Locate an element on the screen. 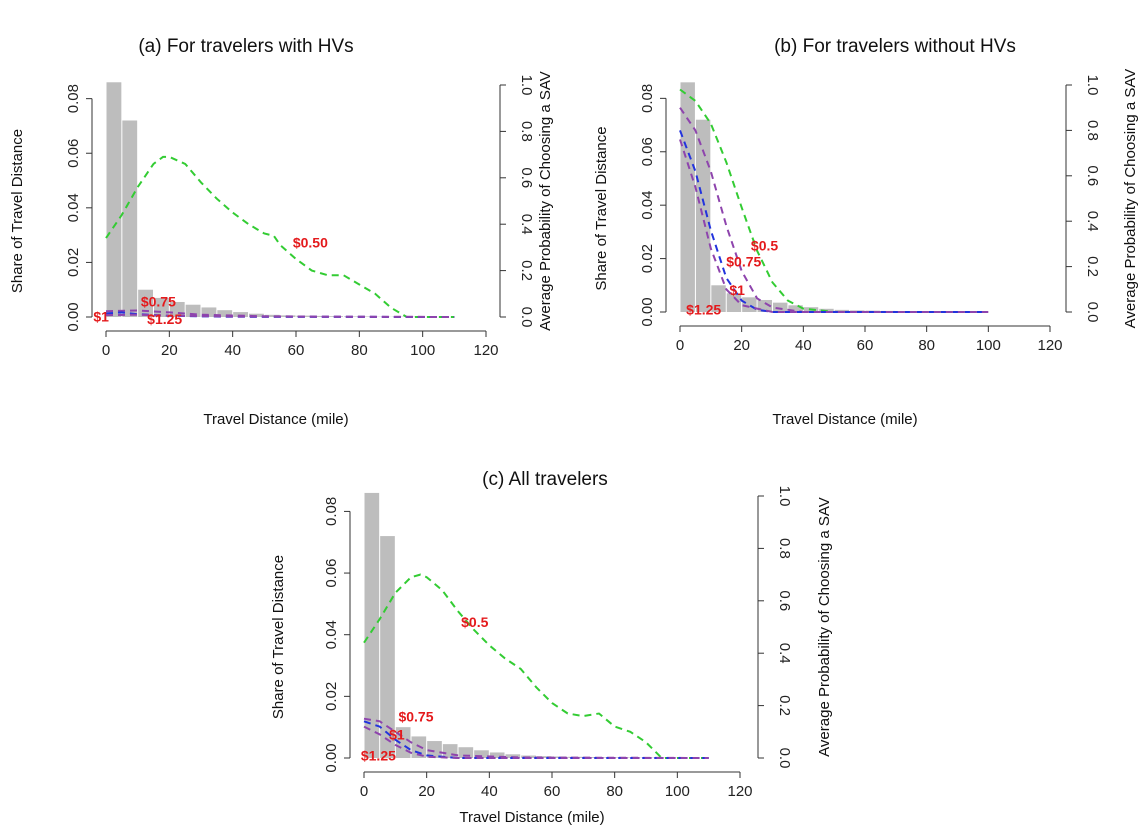 The height and width of the screenshot is (836, 1144). chart-title: (a) For travelers with HVs is located at coordinates (245, 46).